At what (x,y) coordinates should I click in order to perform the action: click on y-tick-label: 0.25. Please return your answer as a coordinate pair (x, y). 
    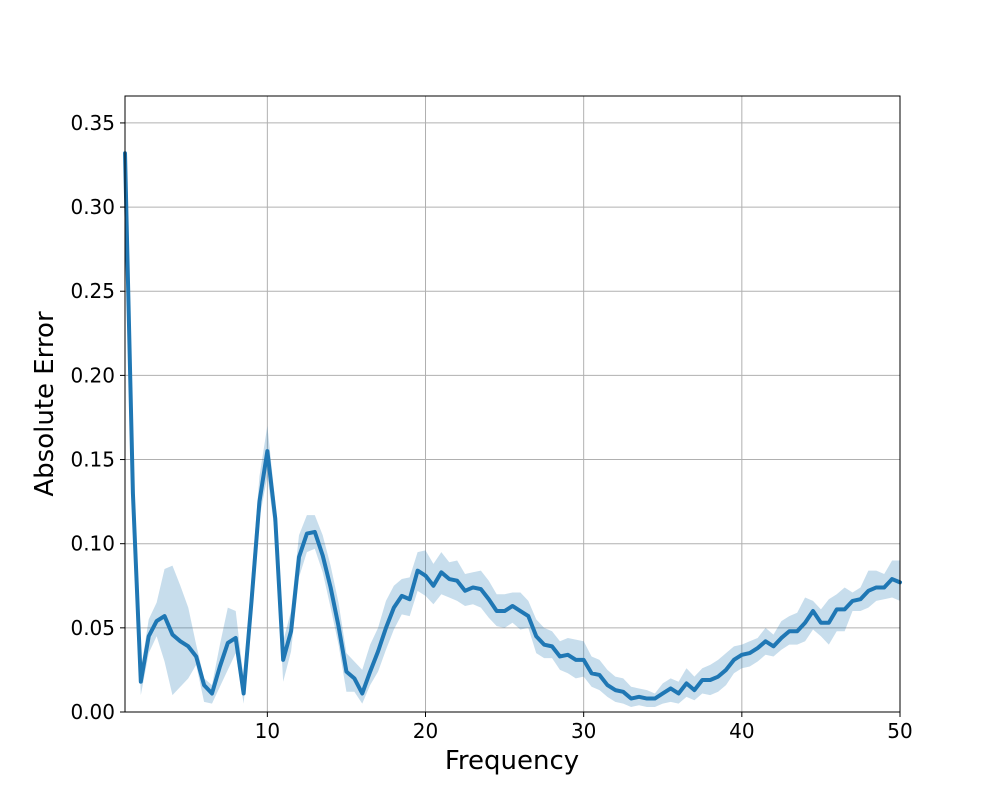
    Looking at the image, I should click on (92, 291).